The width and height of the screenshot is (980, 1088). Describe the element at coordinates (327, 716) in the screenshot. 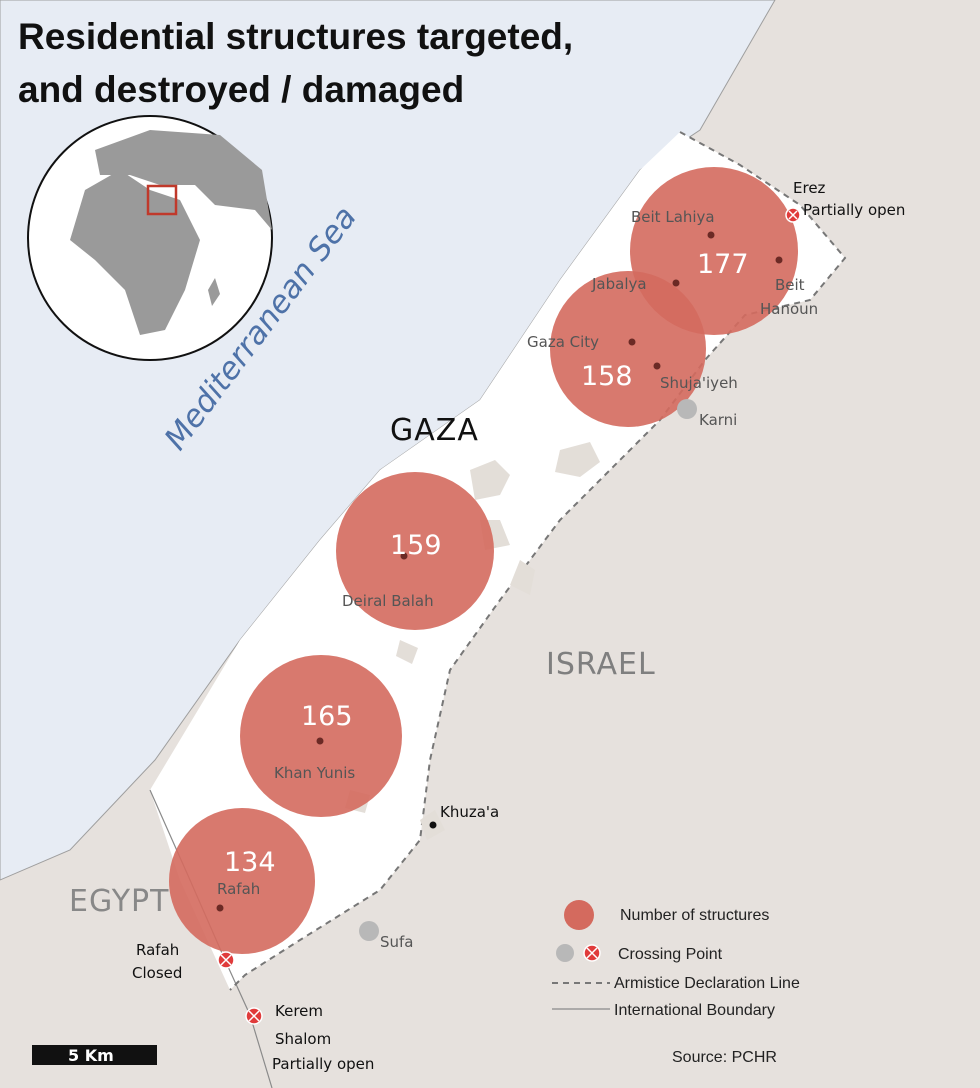

I see `value-khan-yunis: 165` at that location.